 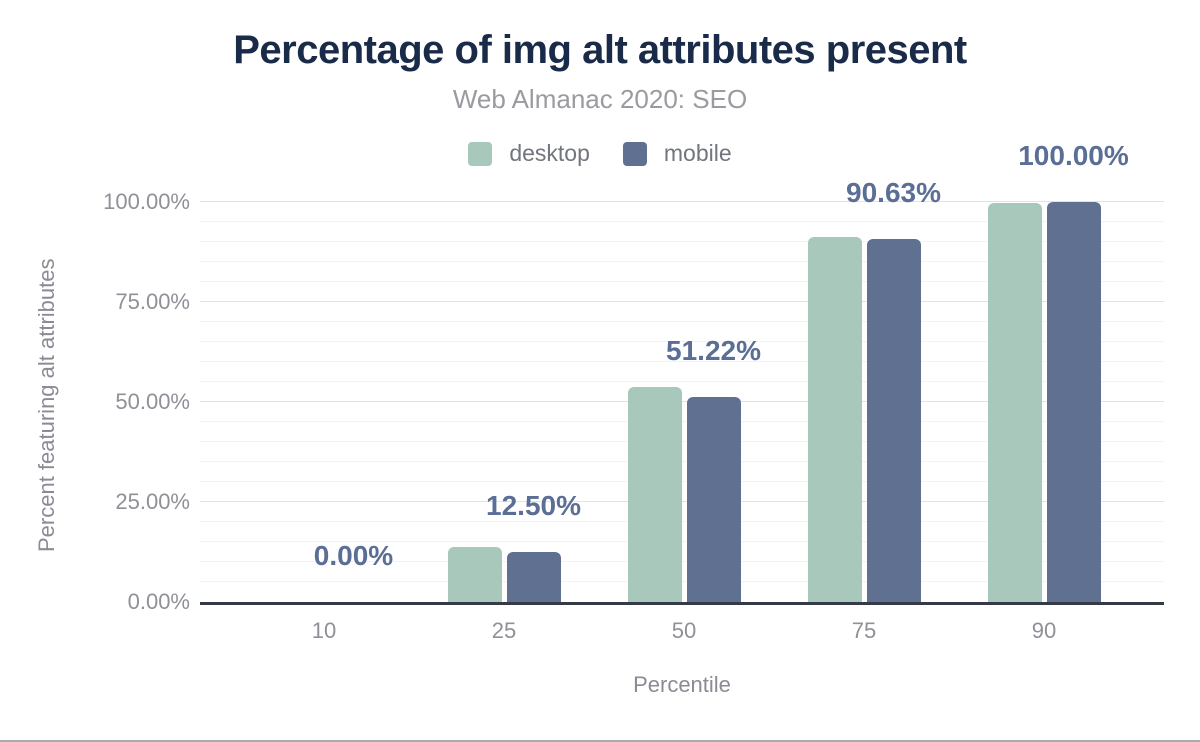 What do you see at coordinates (353, 555) in the screenshot?
I see `data-label-p10: 0.00%` at bounding box center [353, 555].